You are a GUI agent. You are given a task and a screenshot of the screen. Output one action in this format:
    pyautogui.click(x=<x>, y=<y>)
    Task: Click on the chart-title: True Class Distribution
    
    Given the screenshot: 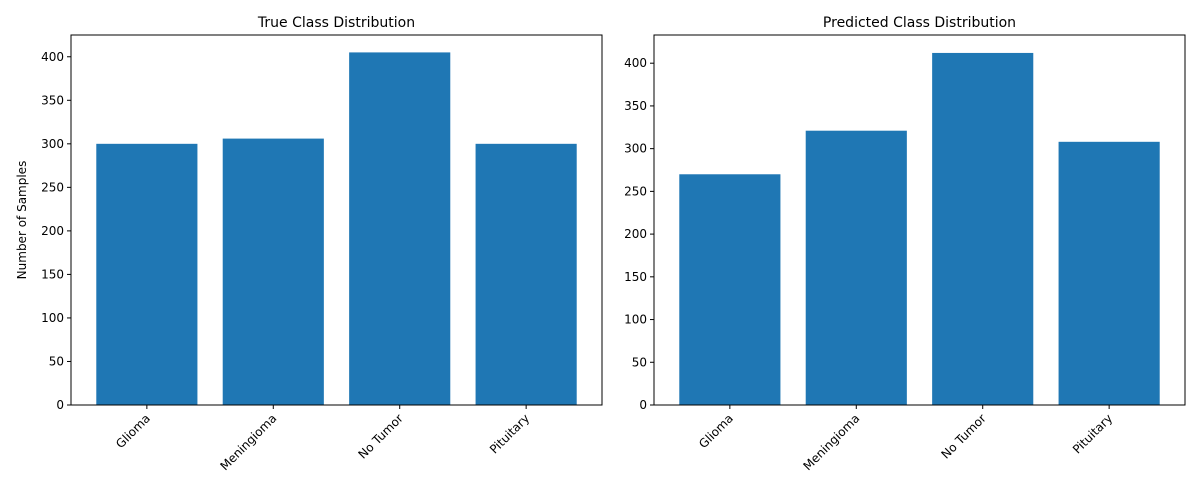 What is the action you would take?
    pyautogui.click(x=336, y=23)
    